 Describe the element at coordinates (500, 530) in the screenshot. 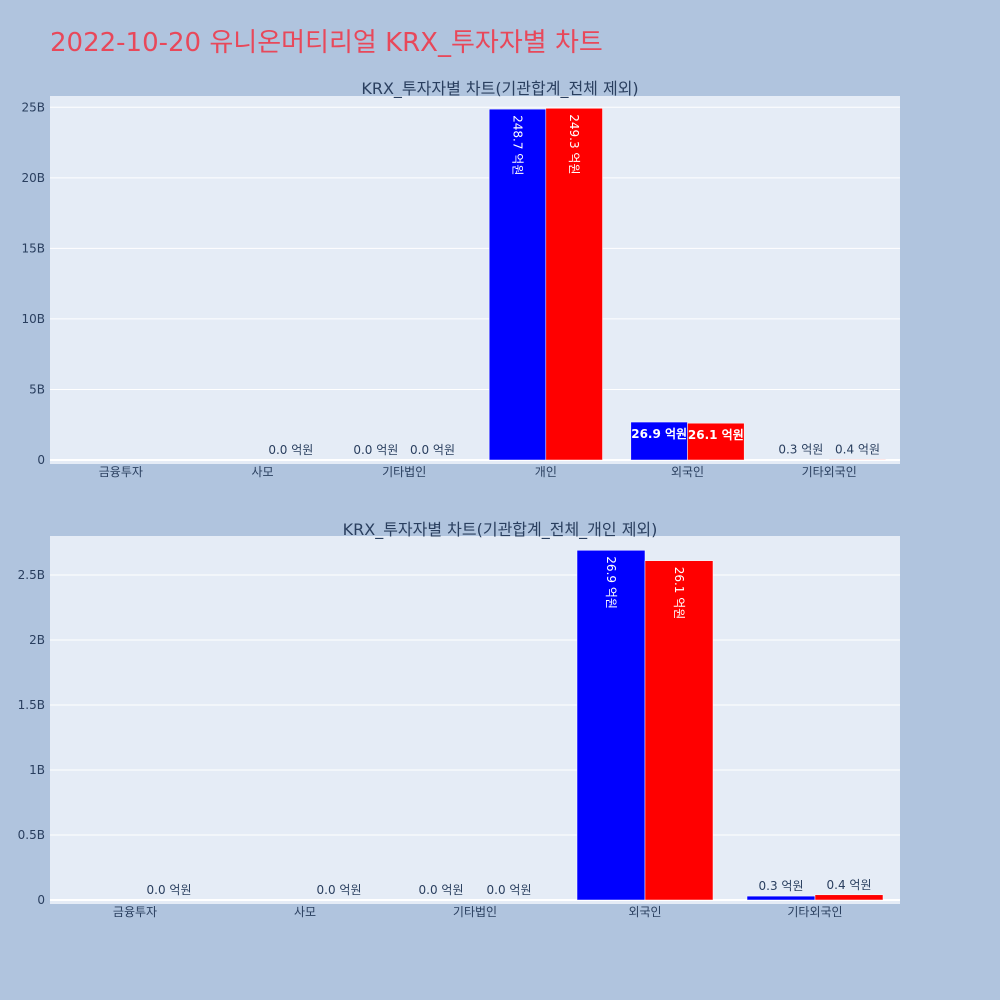

I see `chart-title: KRX_투자자별 차트(기관합계_전체_개인 제외)` at that location.